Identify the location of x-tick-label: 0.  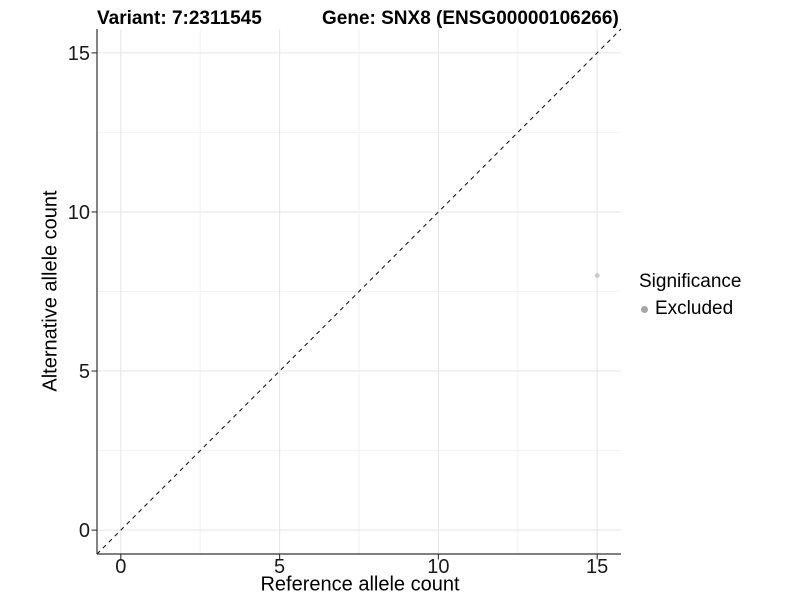
(120, 567).